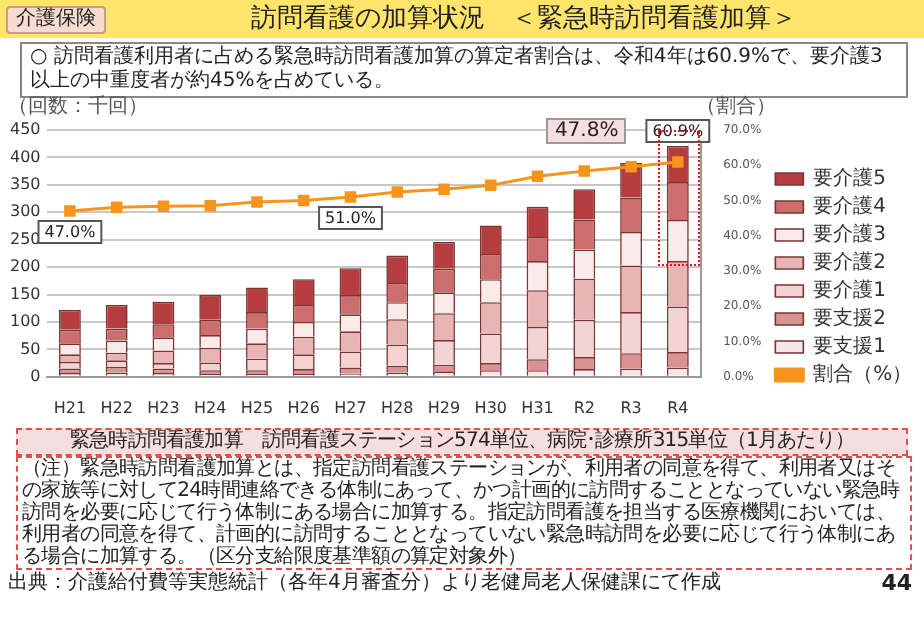 This screenshot has width=924, height=640. Describe the element at coordinates (490, 407) in the screenshot. I see `x-tick-label: H30` at that location.